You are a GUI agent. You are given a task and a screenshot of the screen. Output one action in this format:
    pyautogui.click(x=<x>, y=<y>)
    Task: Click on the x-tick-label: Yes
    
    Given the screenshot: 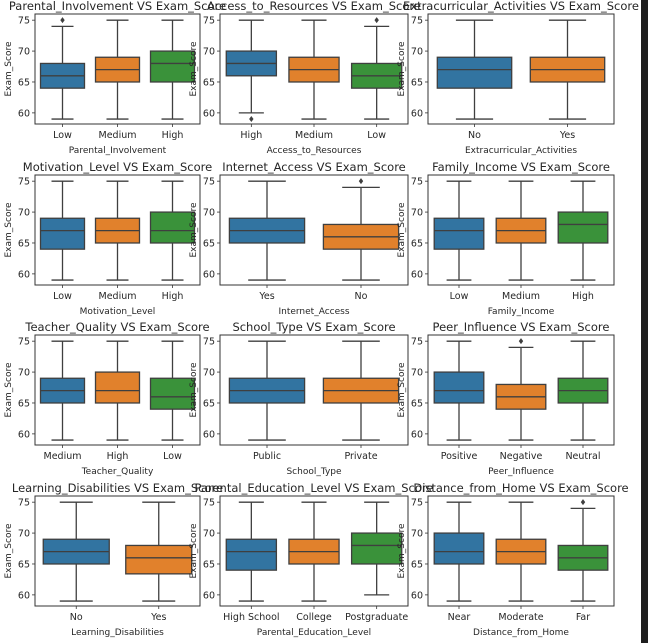 What is the action you would take?
    pyautogui.click(x=567, y=135)
    